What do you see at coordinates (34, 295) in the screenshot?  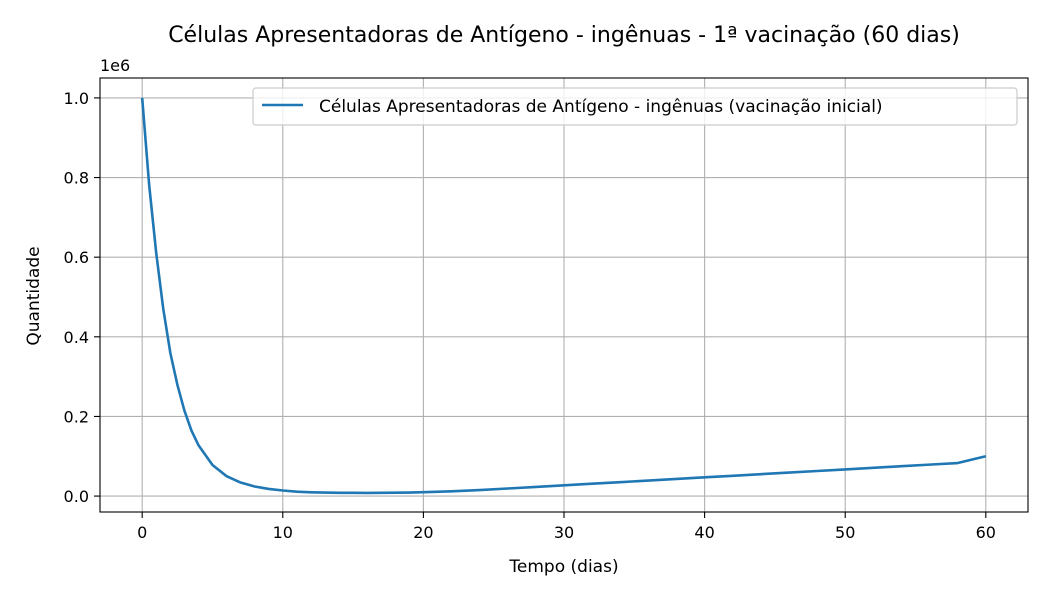 I see `y-axis-label: Quantidade` at bounding box center [34, 295].